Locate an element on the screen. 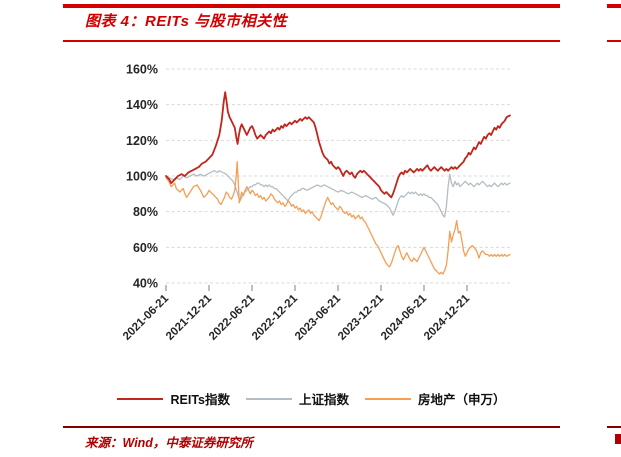 The width and height of the screenshot is (621, 457). figure-title: 图表 4：REITs 与股市相关性 is located at coordinates (186, 21).